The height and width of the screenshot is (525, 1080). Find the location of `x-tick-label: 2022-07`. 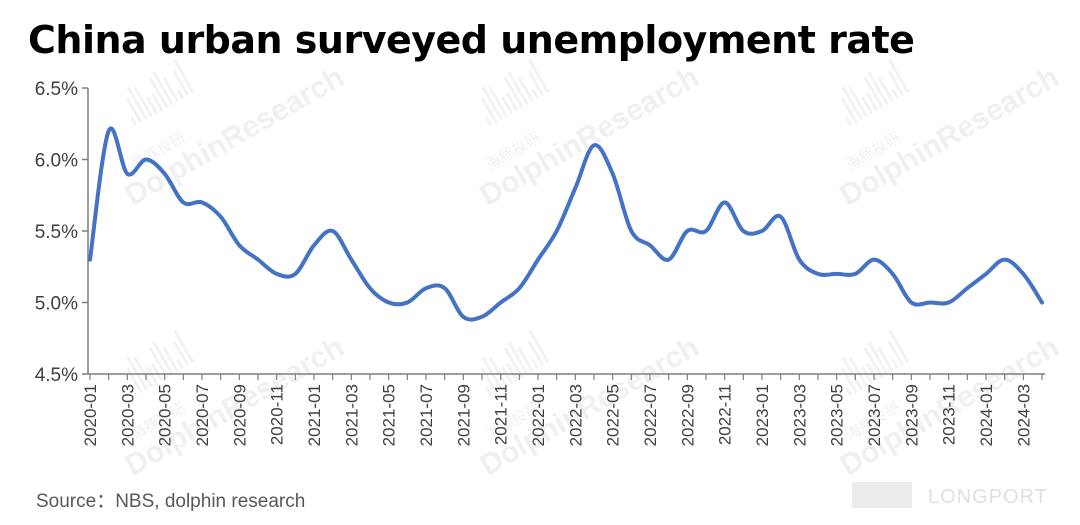

x-tick-label: 2022-07 is located at coordinates (650, 415).